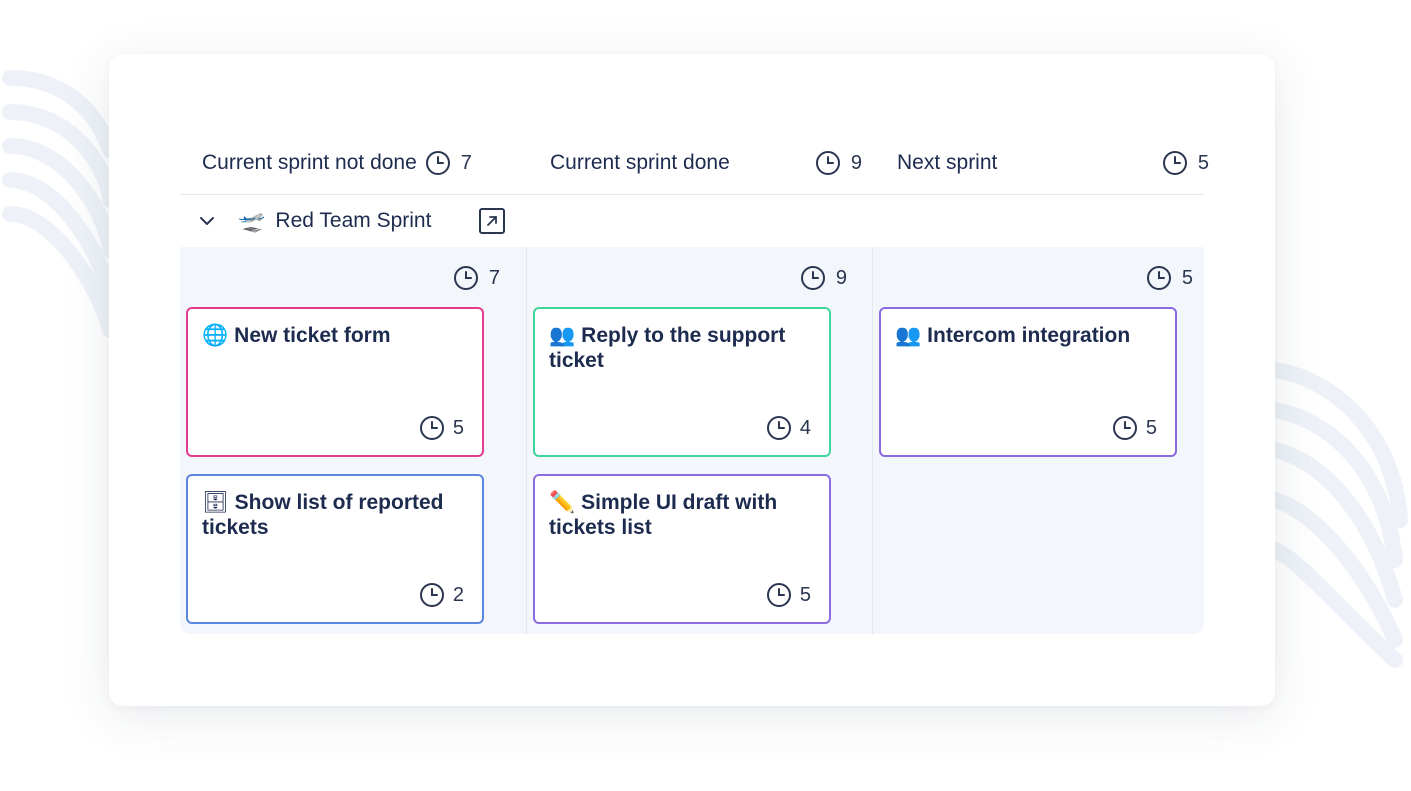  Describe the element at coordinates (335, 382) in the screenshot. I see `ticket-card: 🌐 New ticket form 5` at that location.